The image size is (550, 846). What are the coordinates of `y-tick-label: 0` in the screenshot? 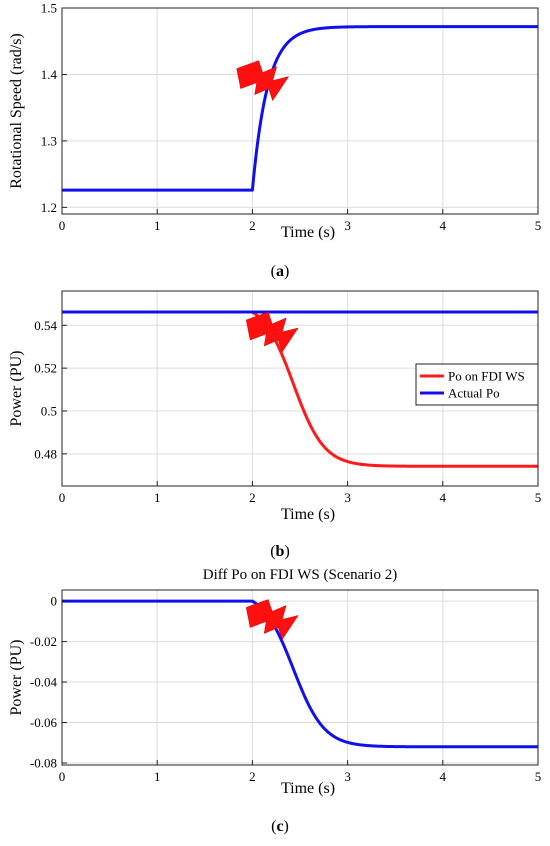 It's located at (54, 601).